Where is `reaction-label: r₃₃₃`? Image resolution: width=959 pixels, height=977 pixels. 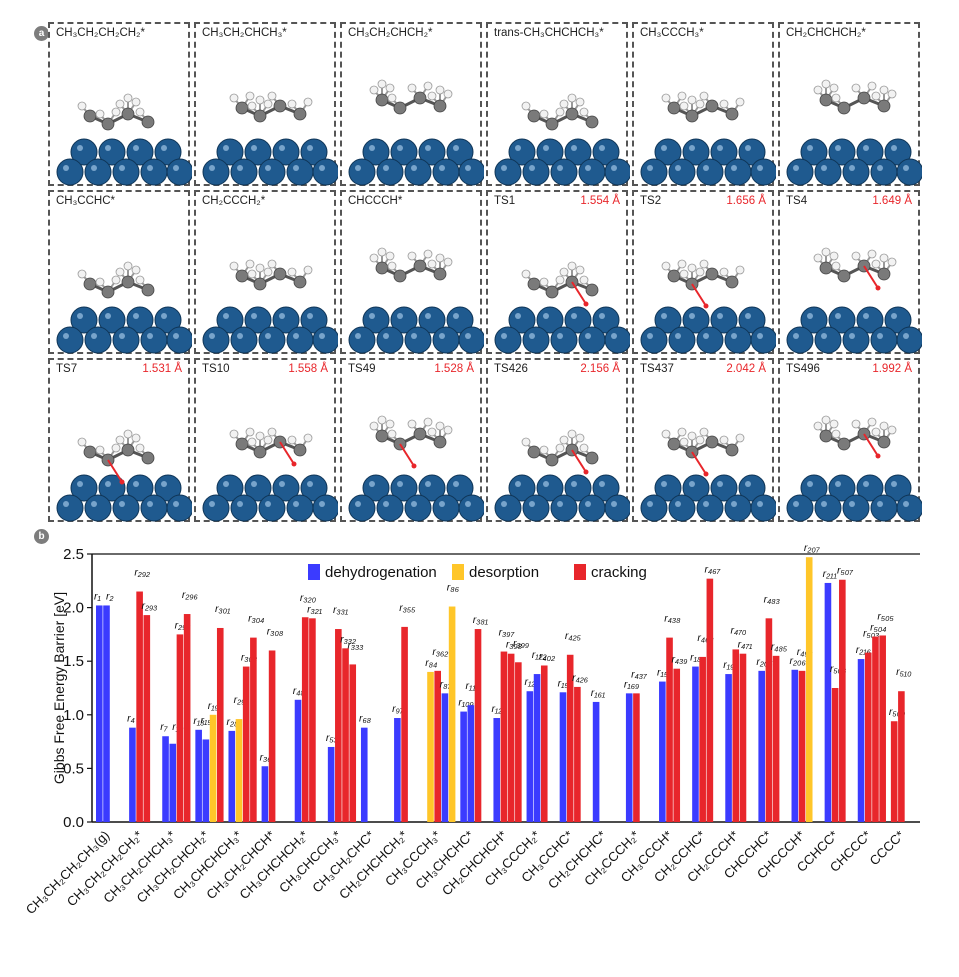
reaction-label: r₃₃₃ is located at coordinates (355, 645).